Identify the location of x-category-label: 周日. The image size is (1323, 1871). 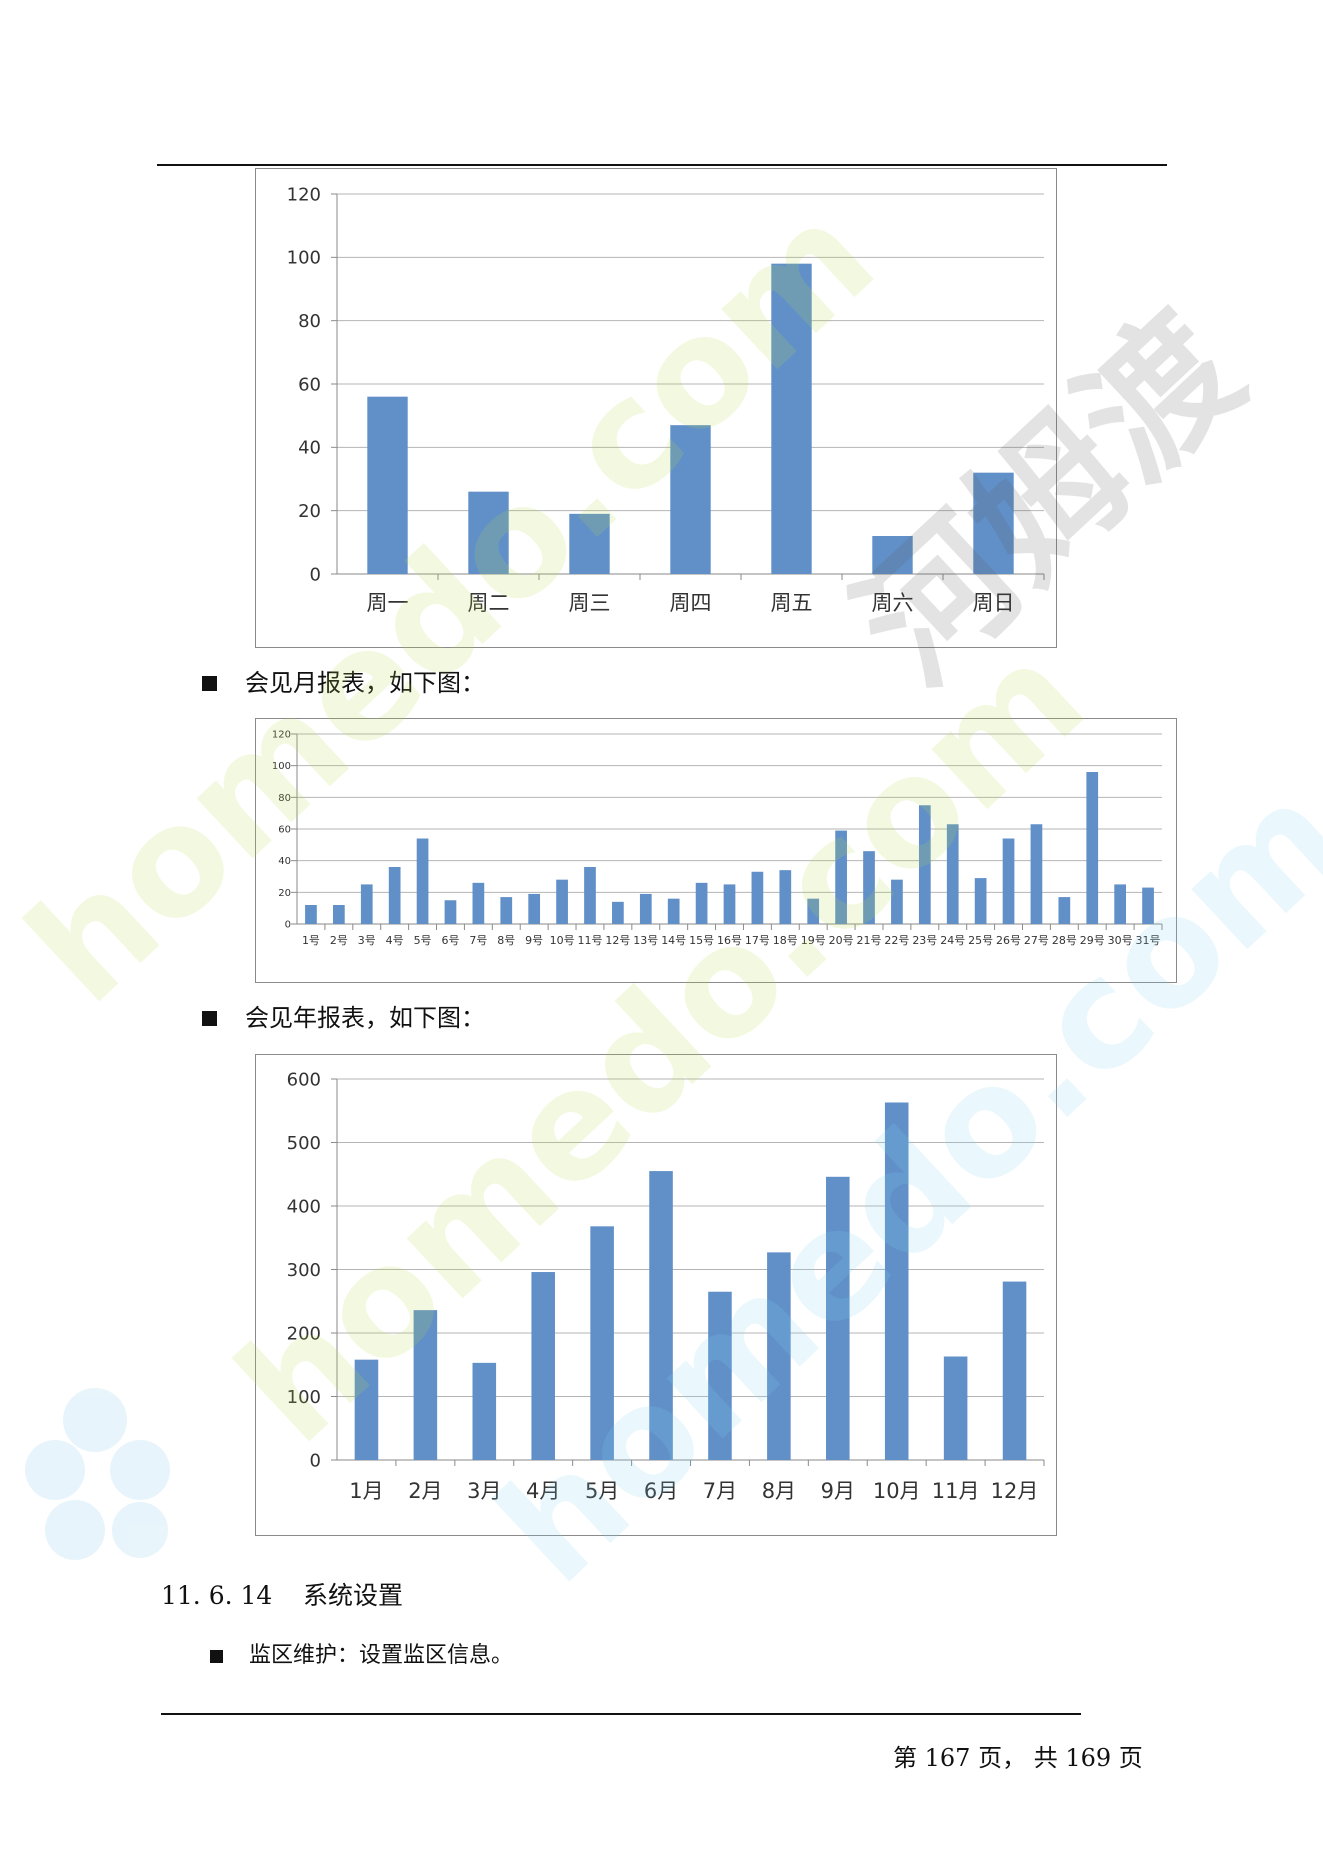
(994, 603).